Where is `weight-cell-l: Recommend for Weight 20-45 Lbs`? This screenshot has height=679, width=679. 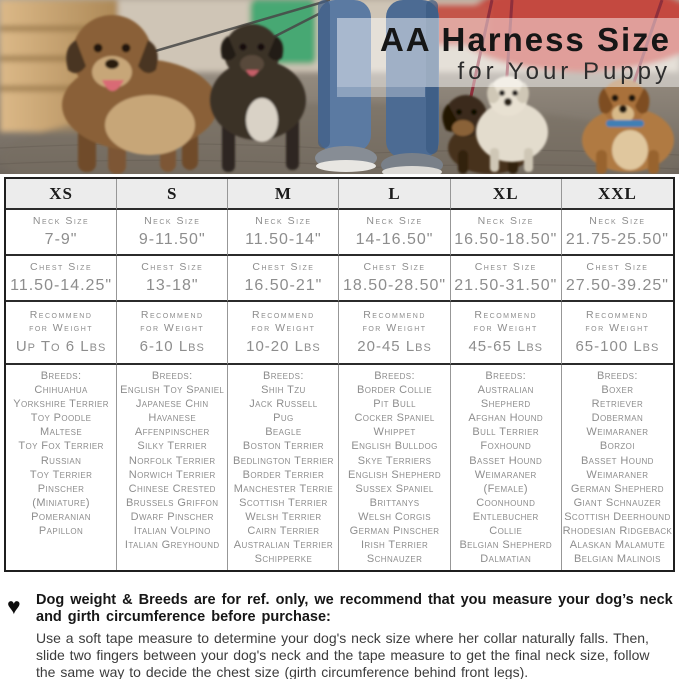
weight-cell-l: Recommend for Weight 20-45 Lbs is located at coordinates (395, 333).